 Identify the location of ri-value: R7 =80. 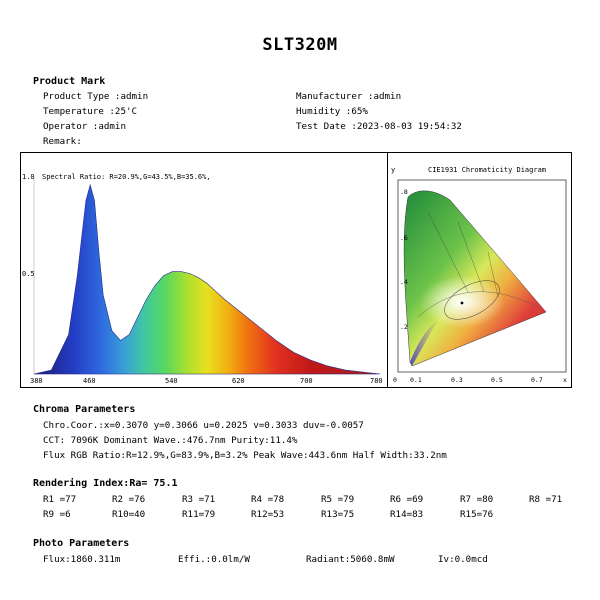
(477, 499).